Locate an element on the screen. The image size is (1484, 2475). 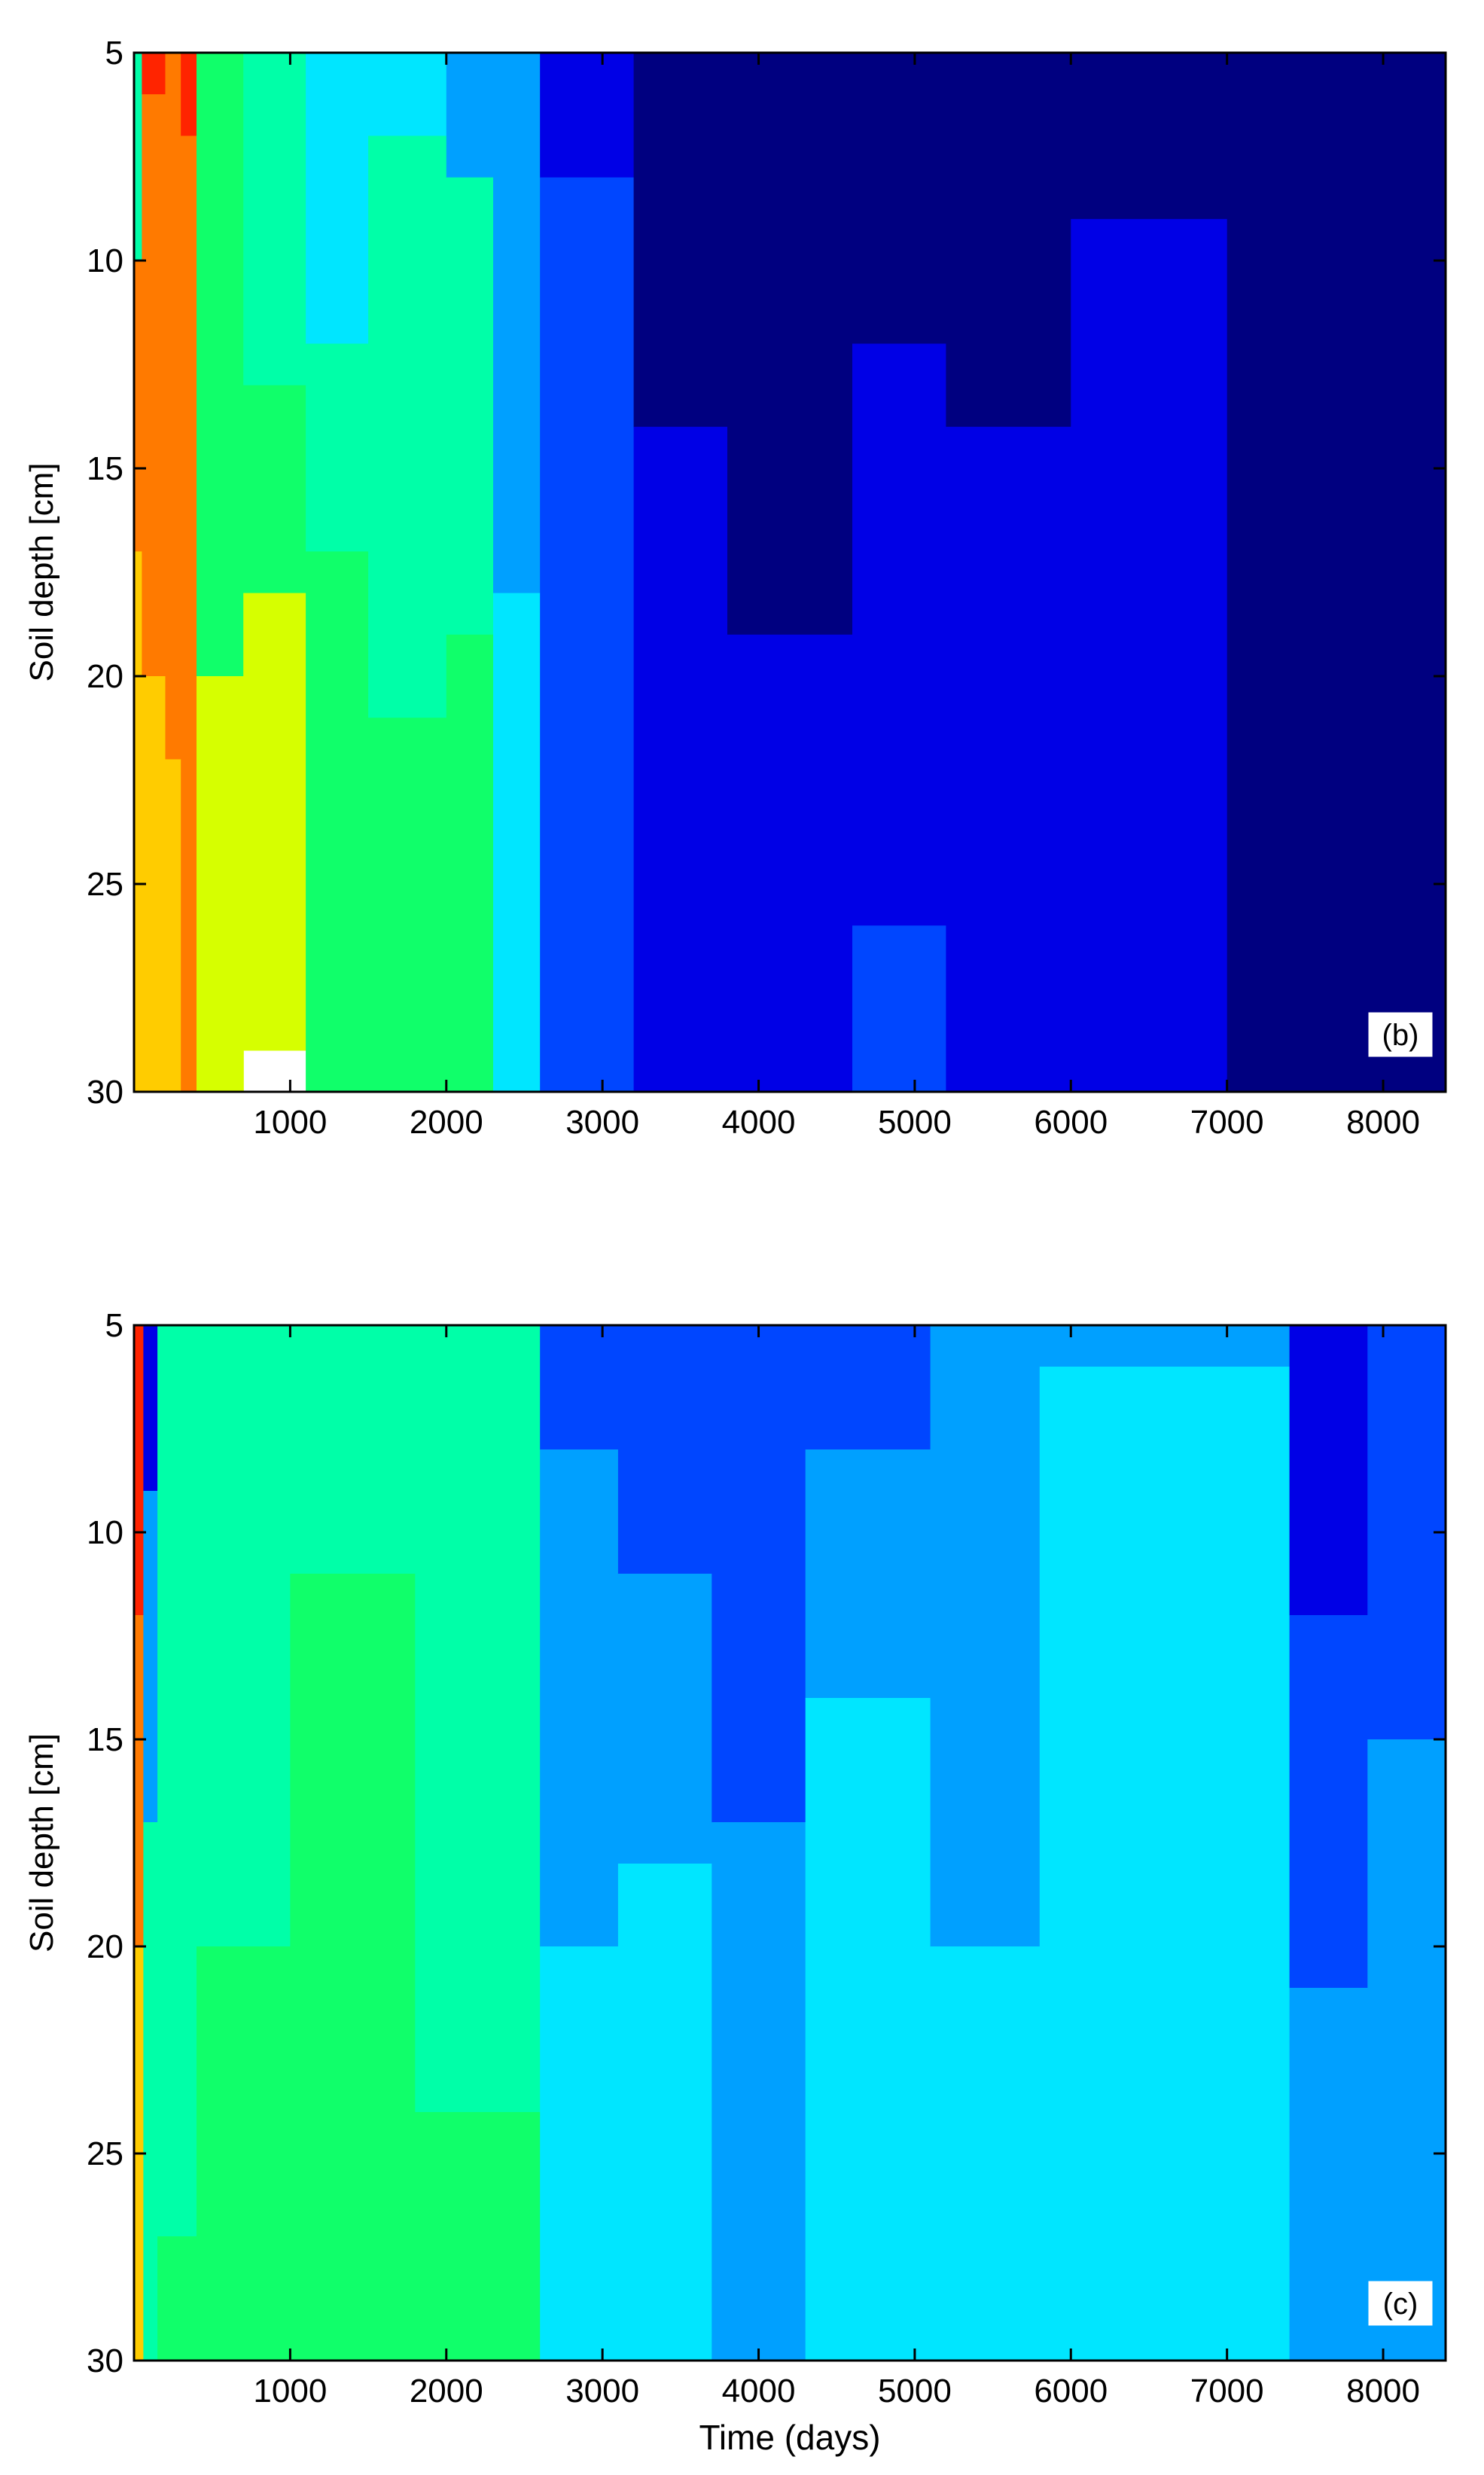
panel-label: (c) is located at coordinates (1400, 2304).